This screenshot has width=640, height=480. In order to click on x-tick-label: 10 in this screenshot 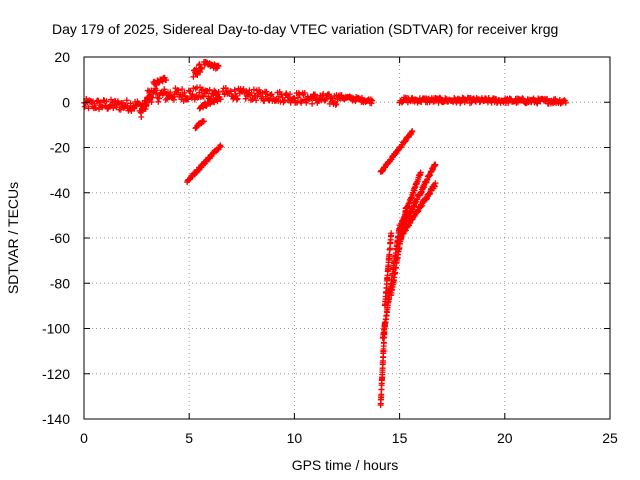, I will do `click(295, 438)`.